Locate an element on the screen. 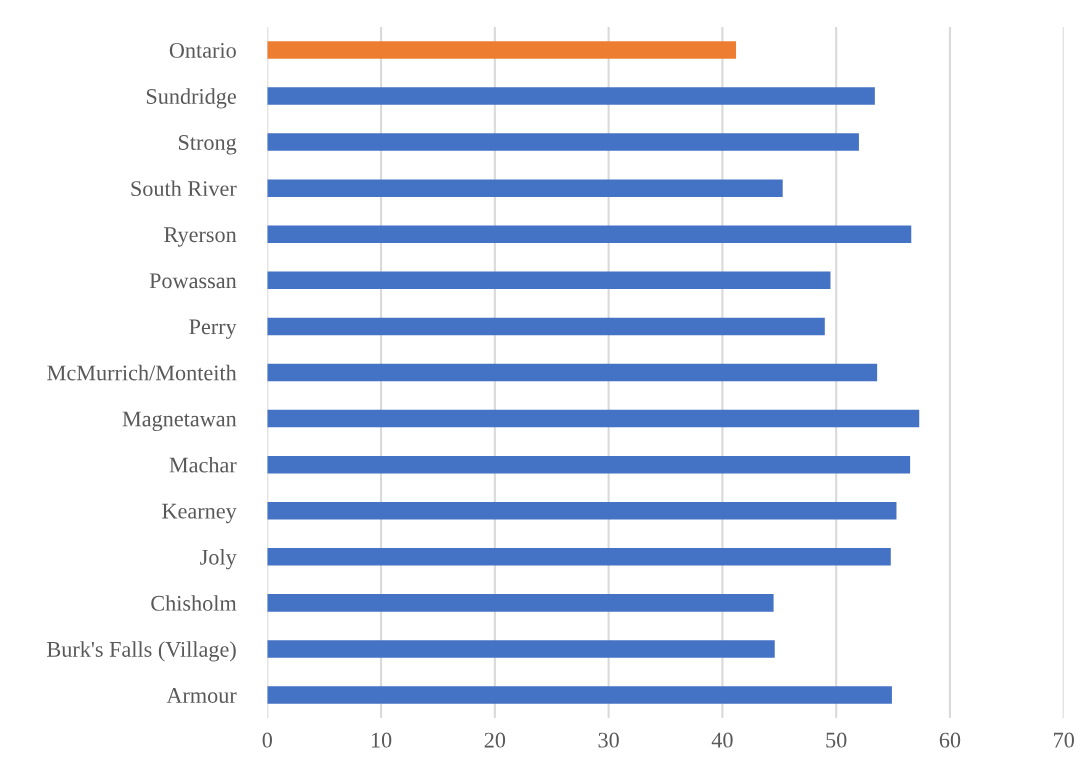  y-tick-label: Ryerson is located at coordinates (200, 237).